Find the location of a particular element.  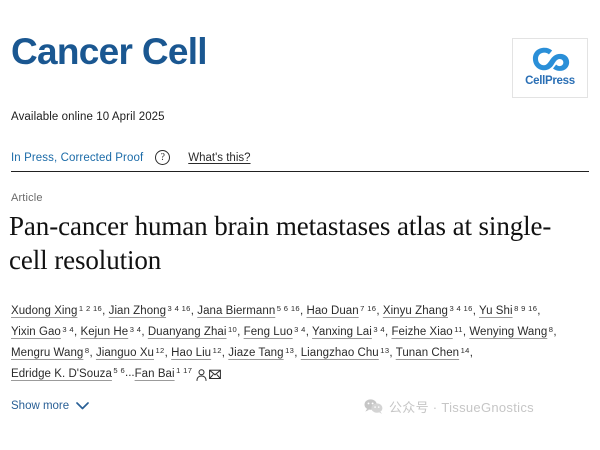

cellpress-infinity-mark is located at coordinates (551, 59).